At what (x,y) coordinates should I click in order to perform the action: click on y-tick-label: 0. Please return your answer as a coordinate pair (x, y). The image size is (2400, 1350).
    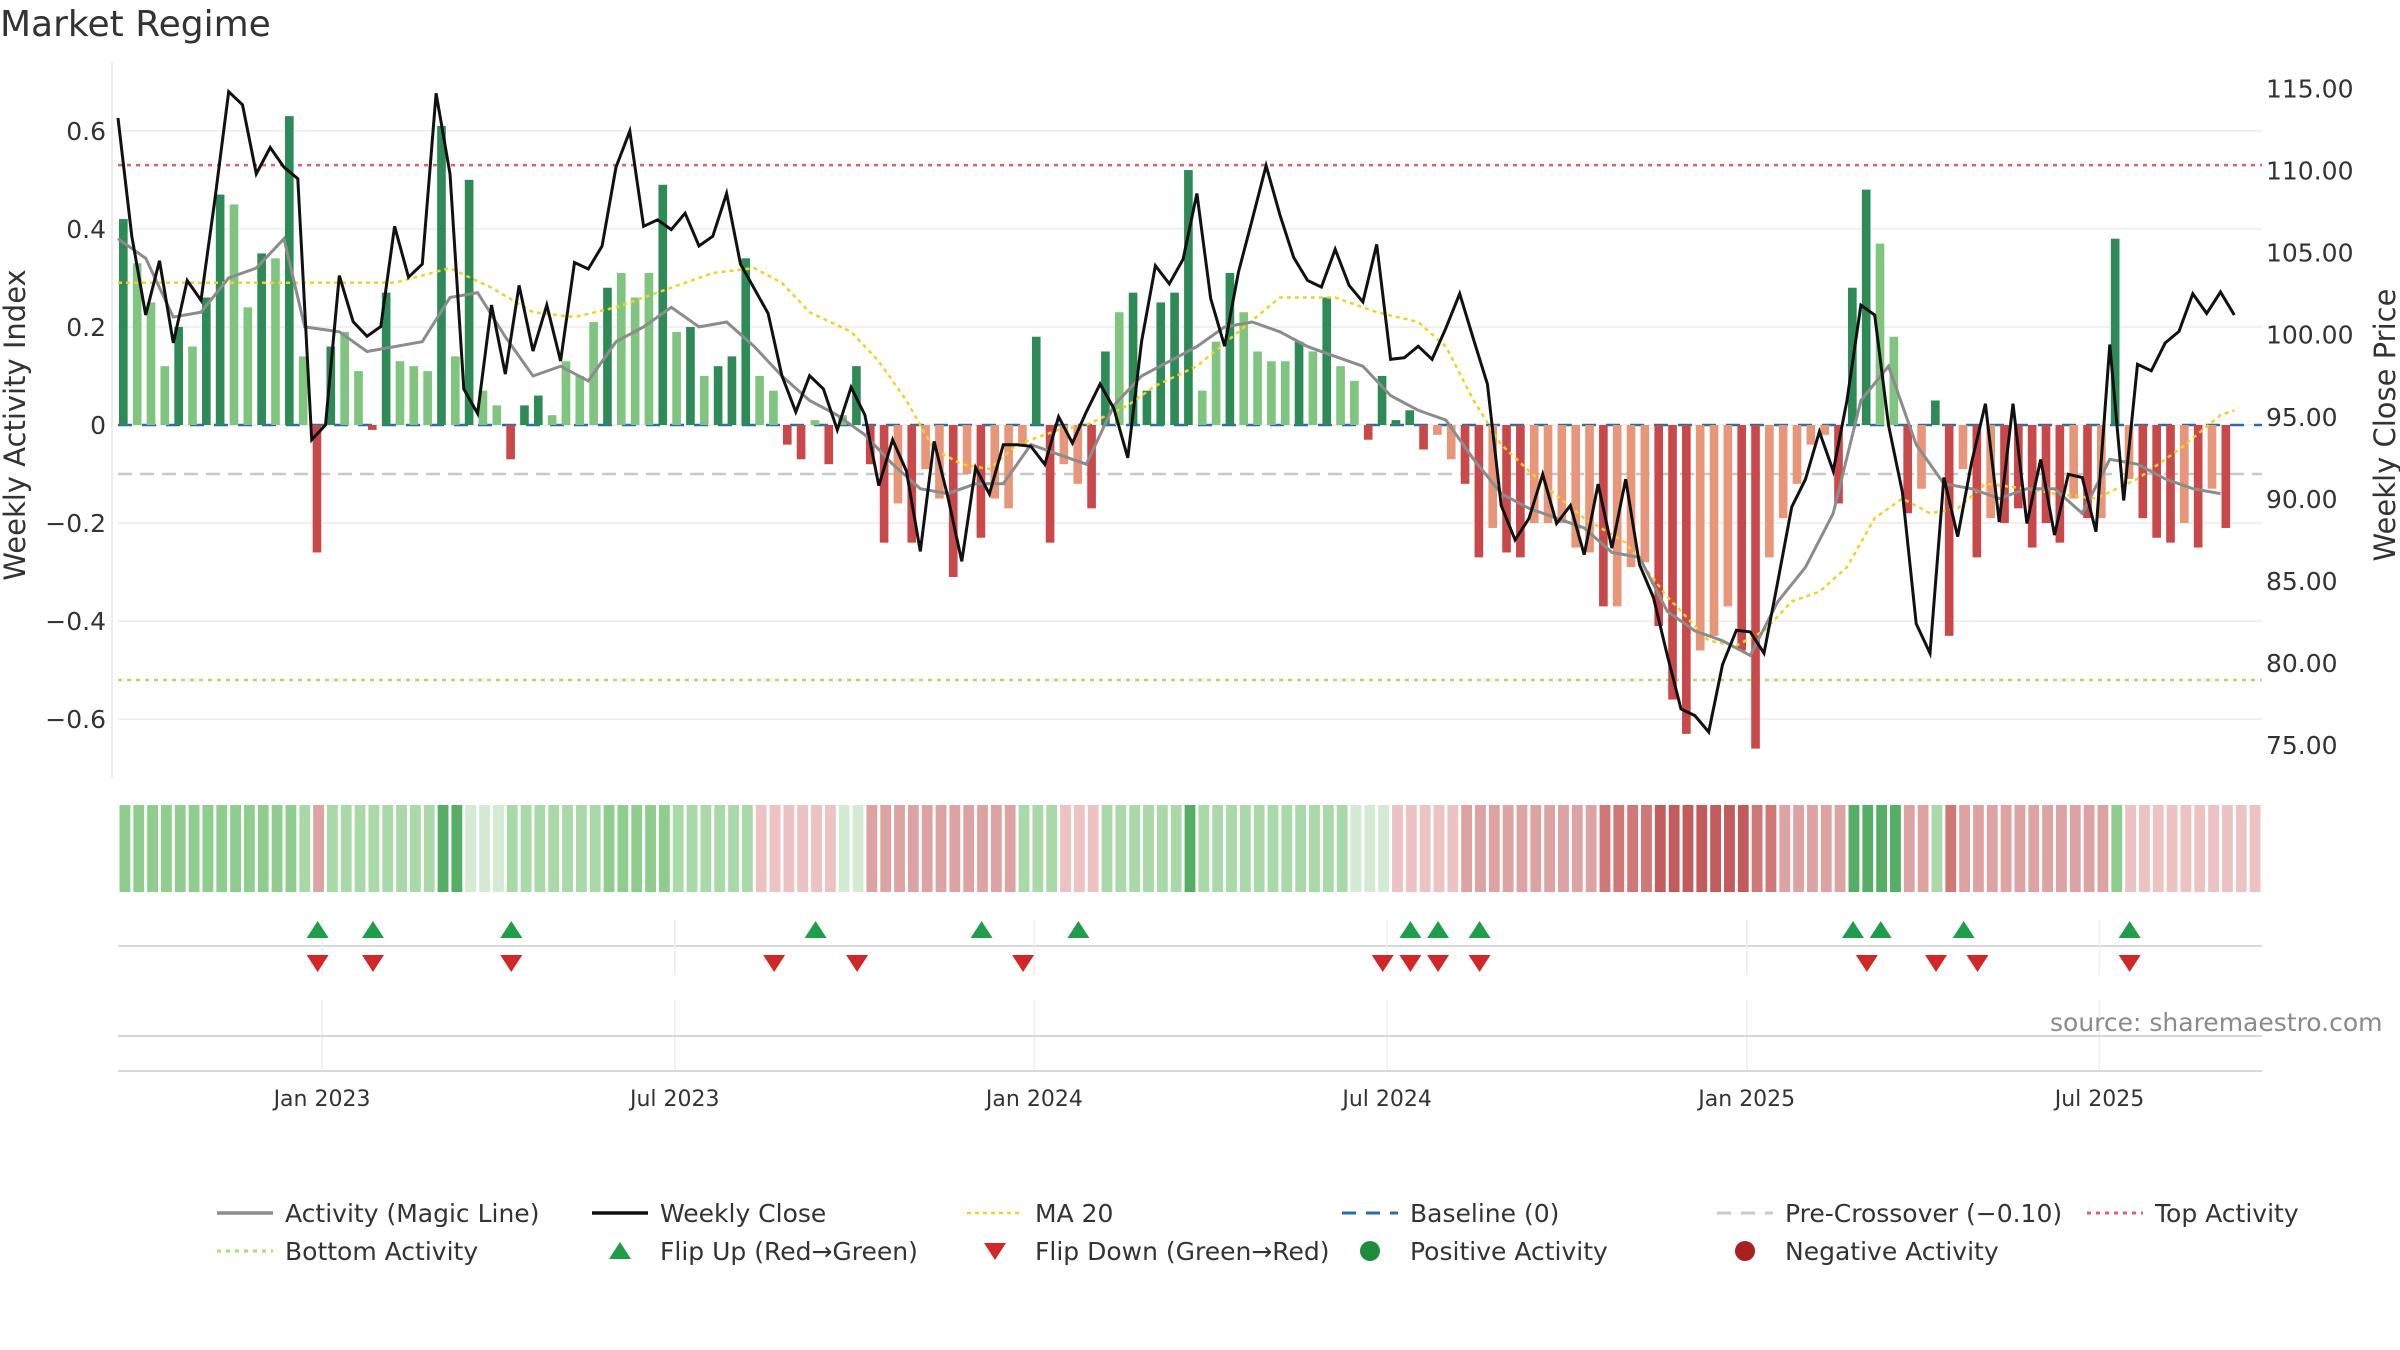
    Looking at the image, I should click on (98, 425).